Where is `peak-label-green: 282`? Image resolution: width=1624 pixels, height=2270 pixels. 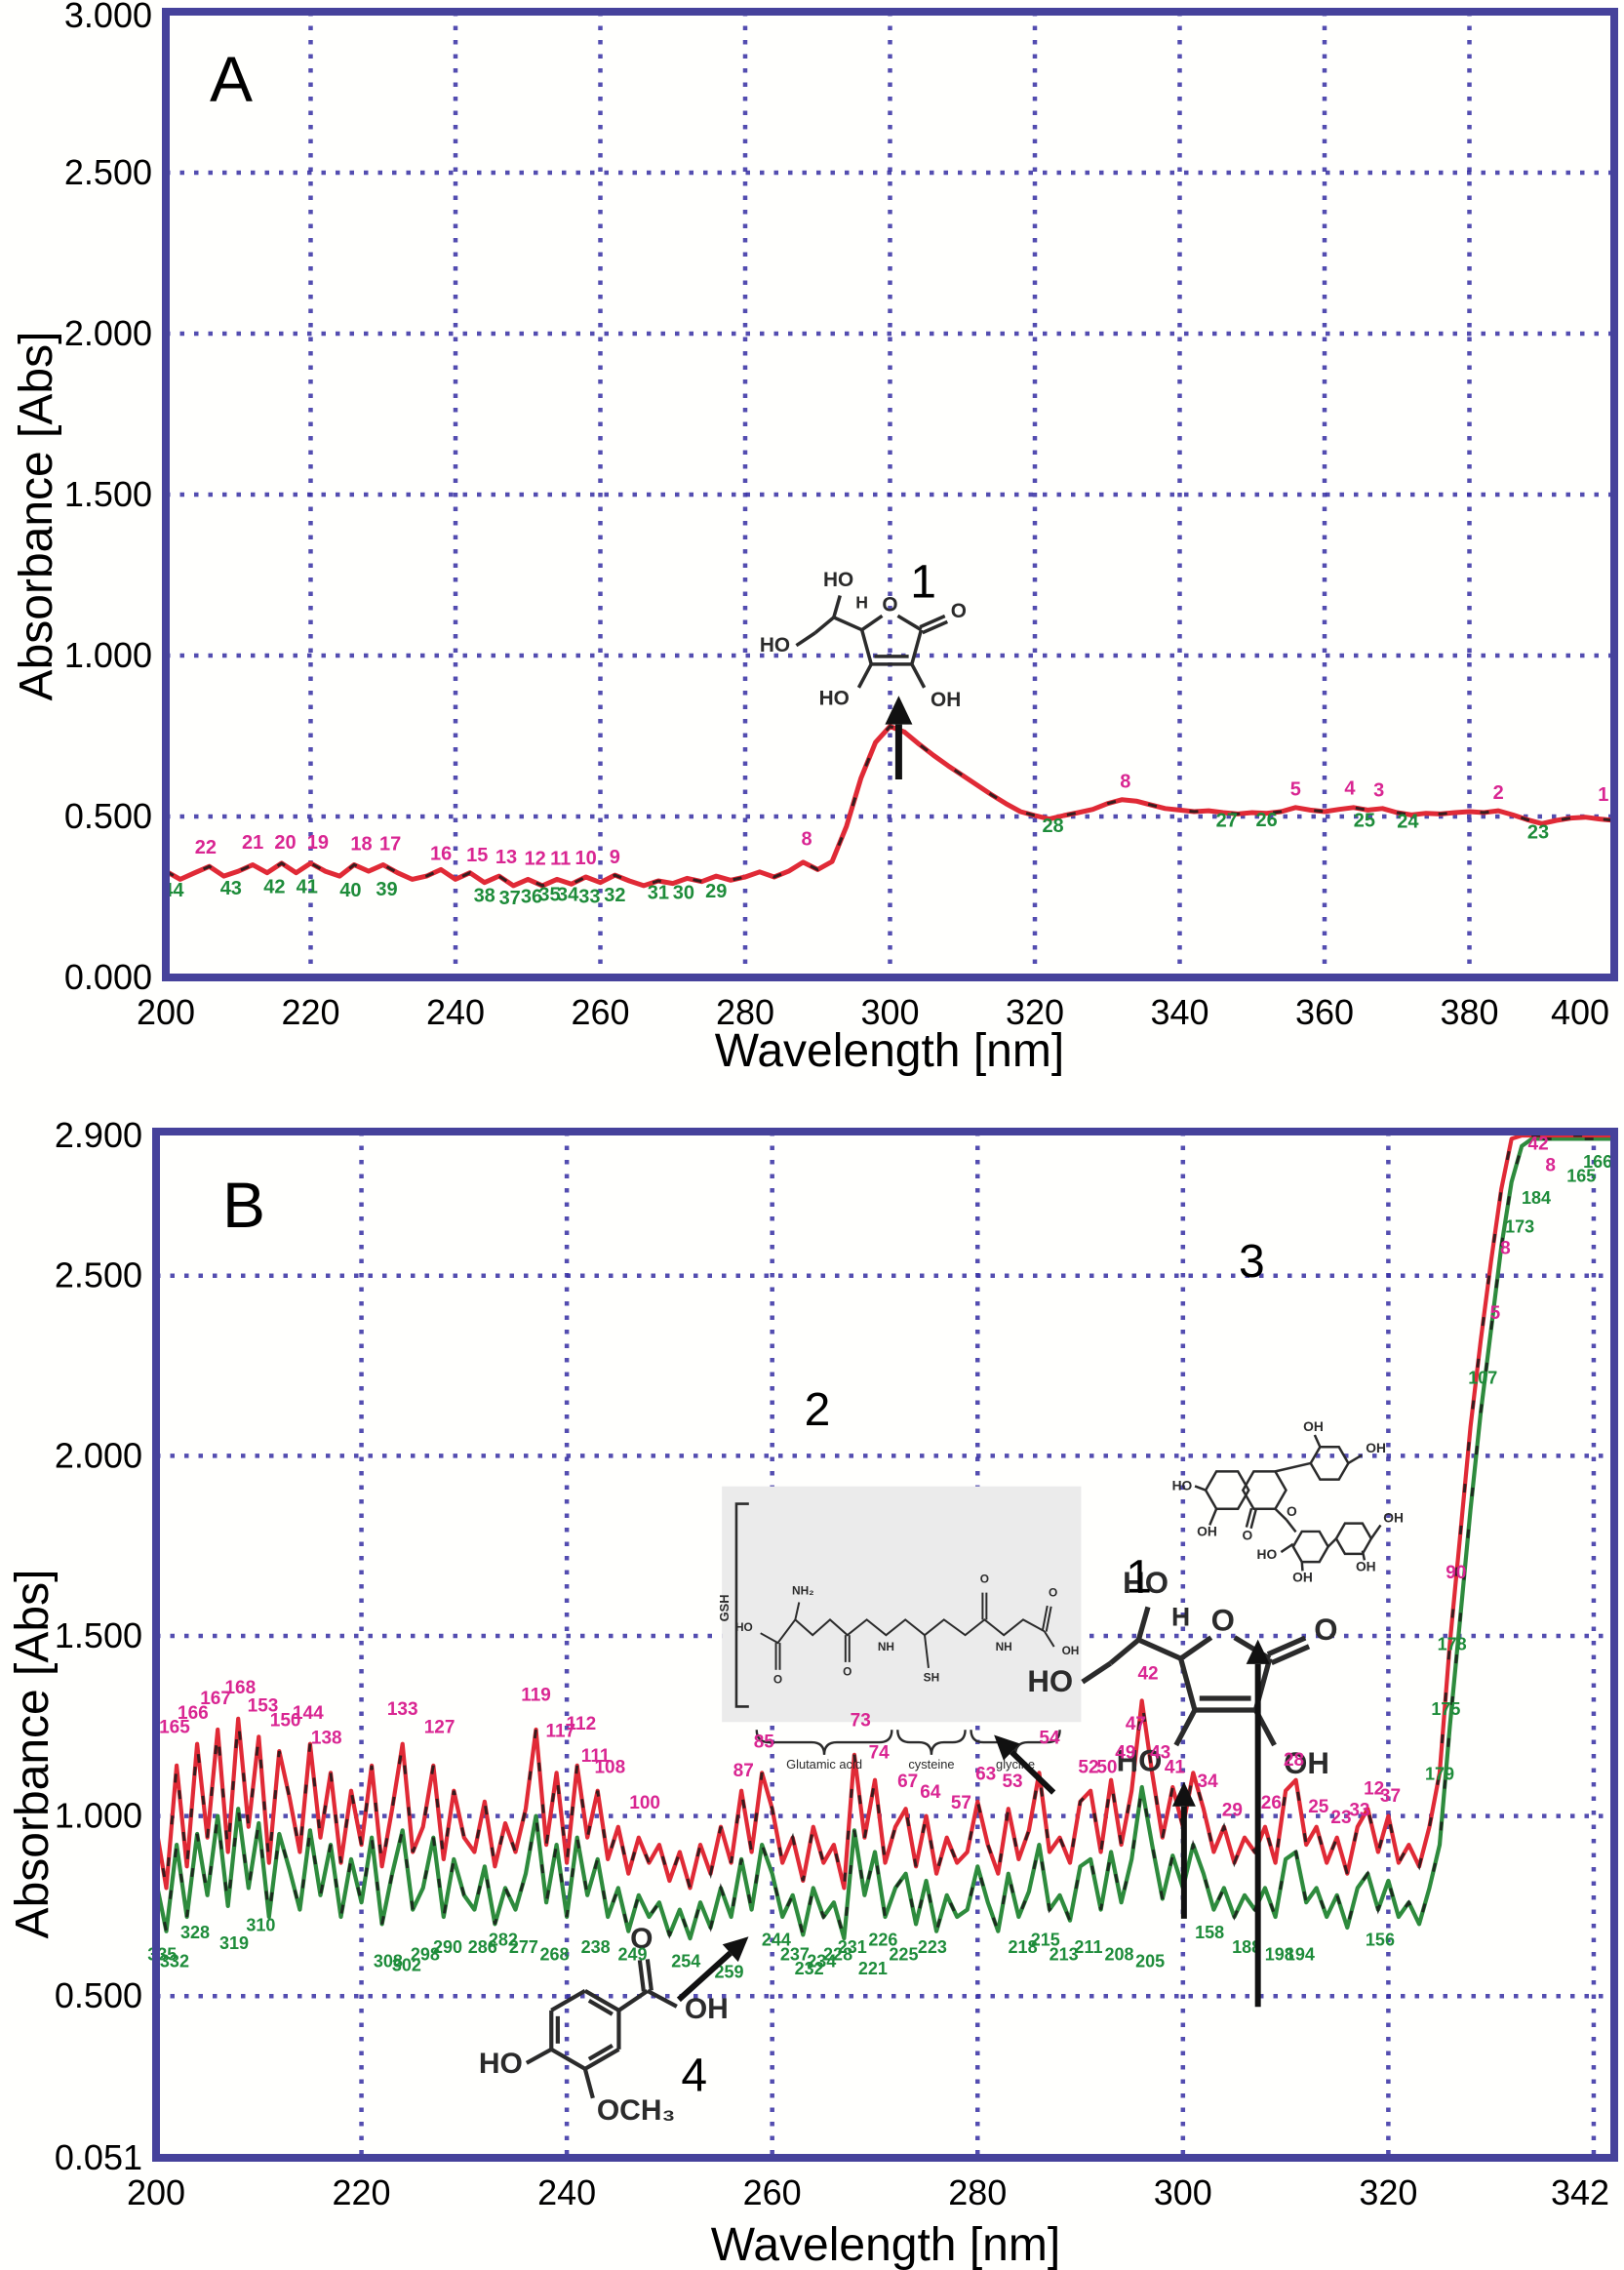
peak-label-green: 282 is located at coordinates (504, 1940).